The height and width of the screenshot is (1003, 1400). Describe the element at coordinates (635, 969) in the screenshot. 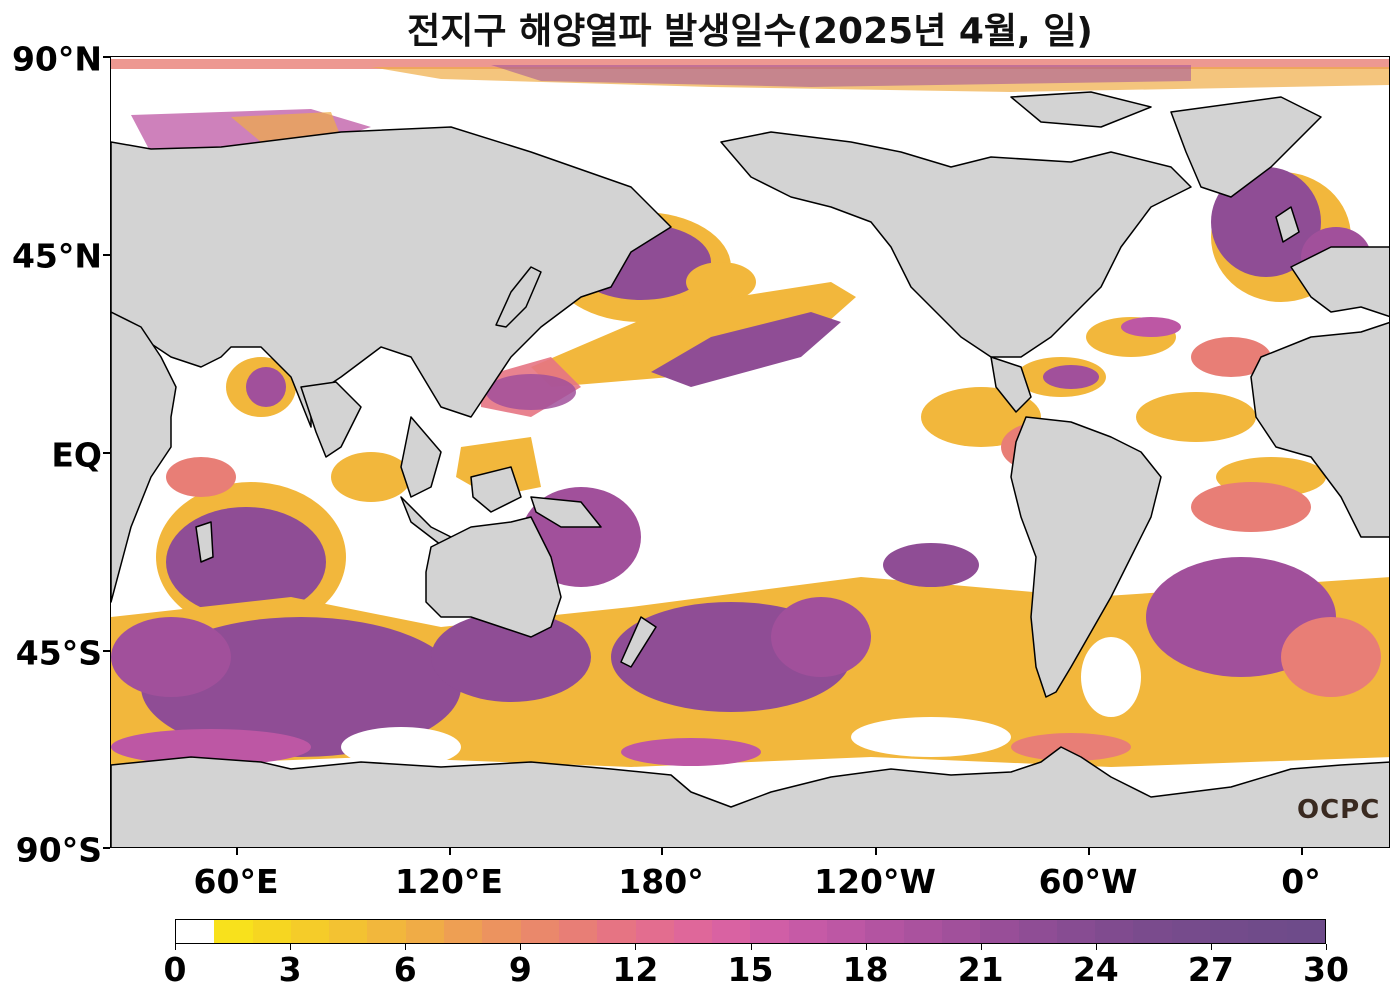

I see `colorbar-tick-label: 12` at that location.